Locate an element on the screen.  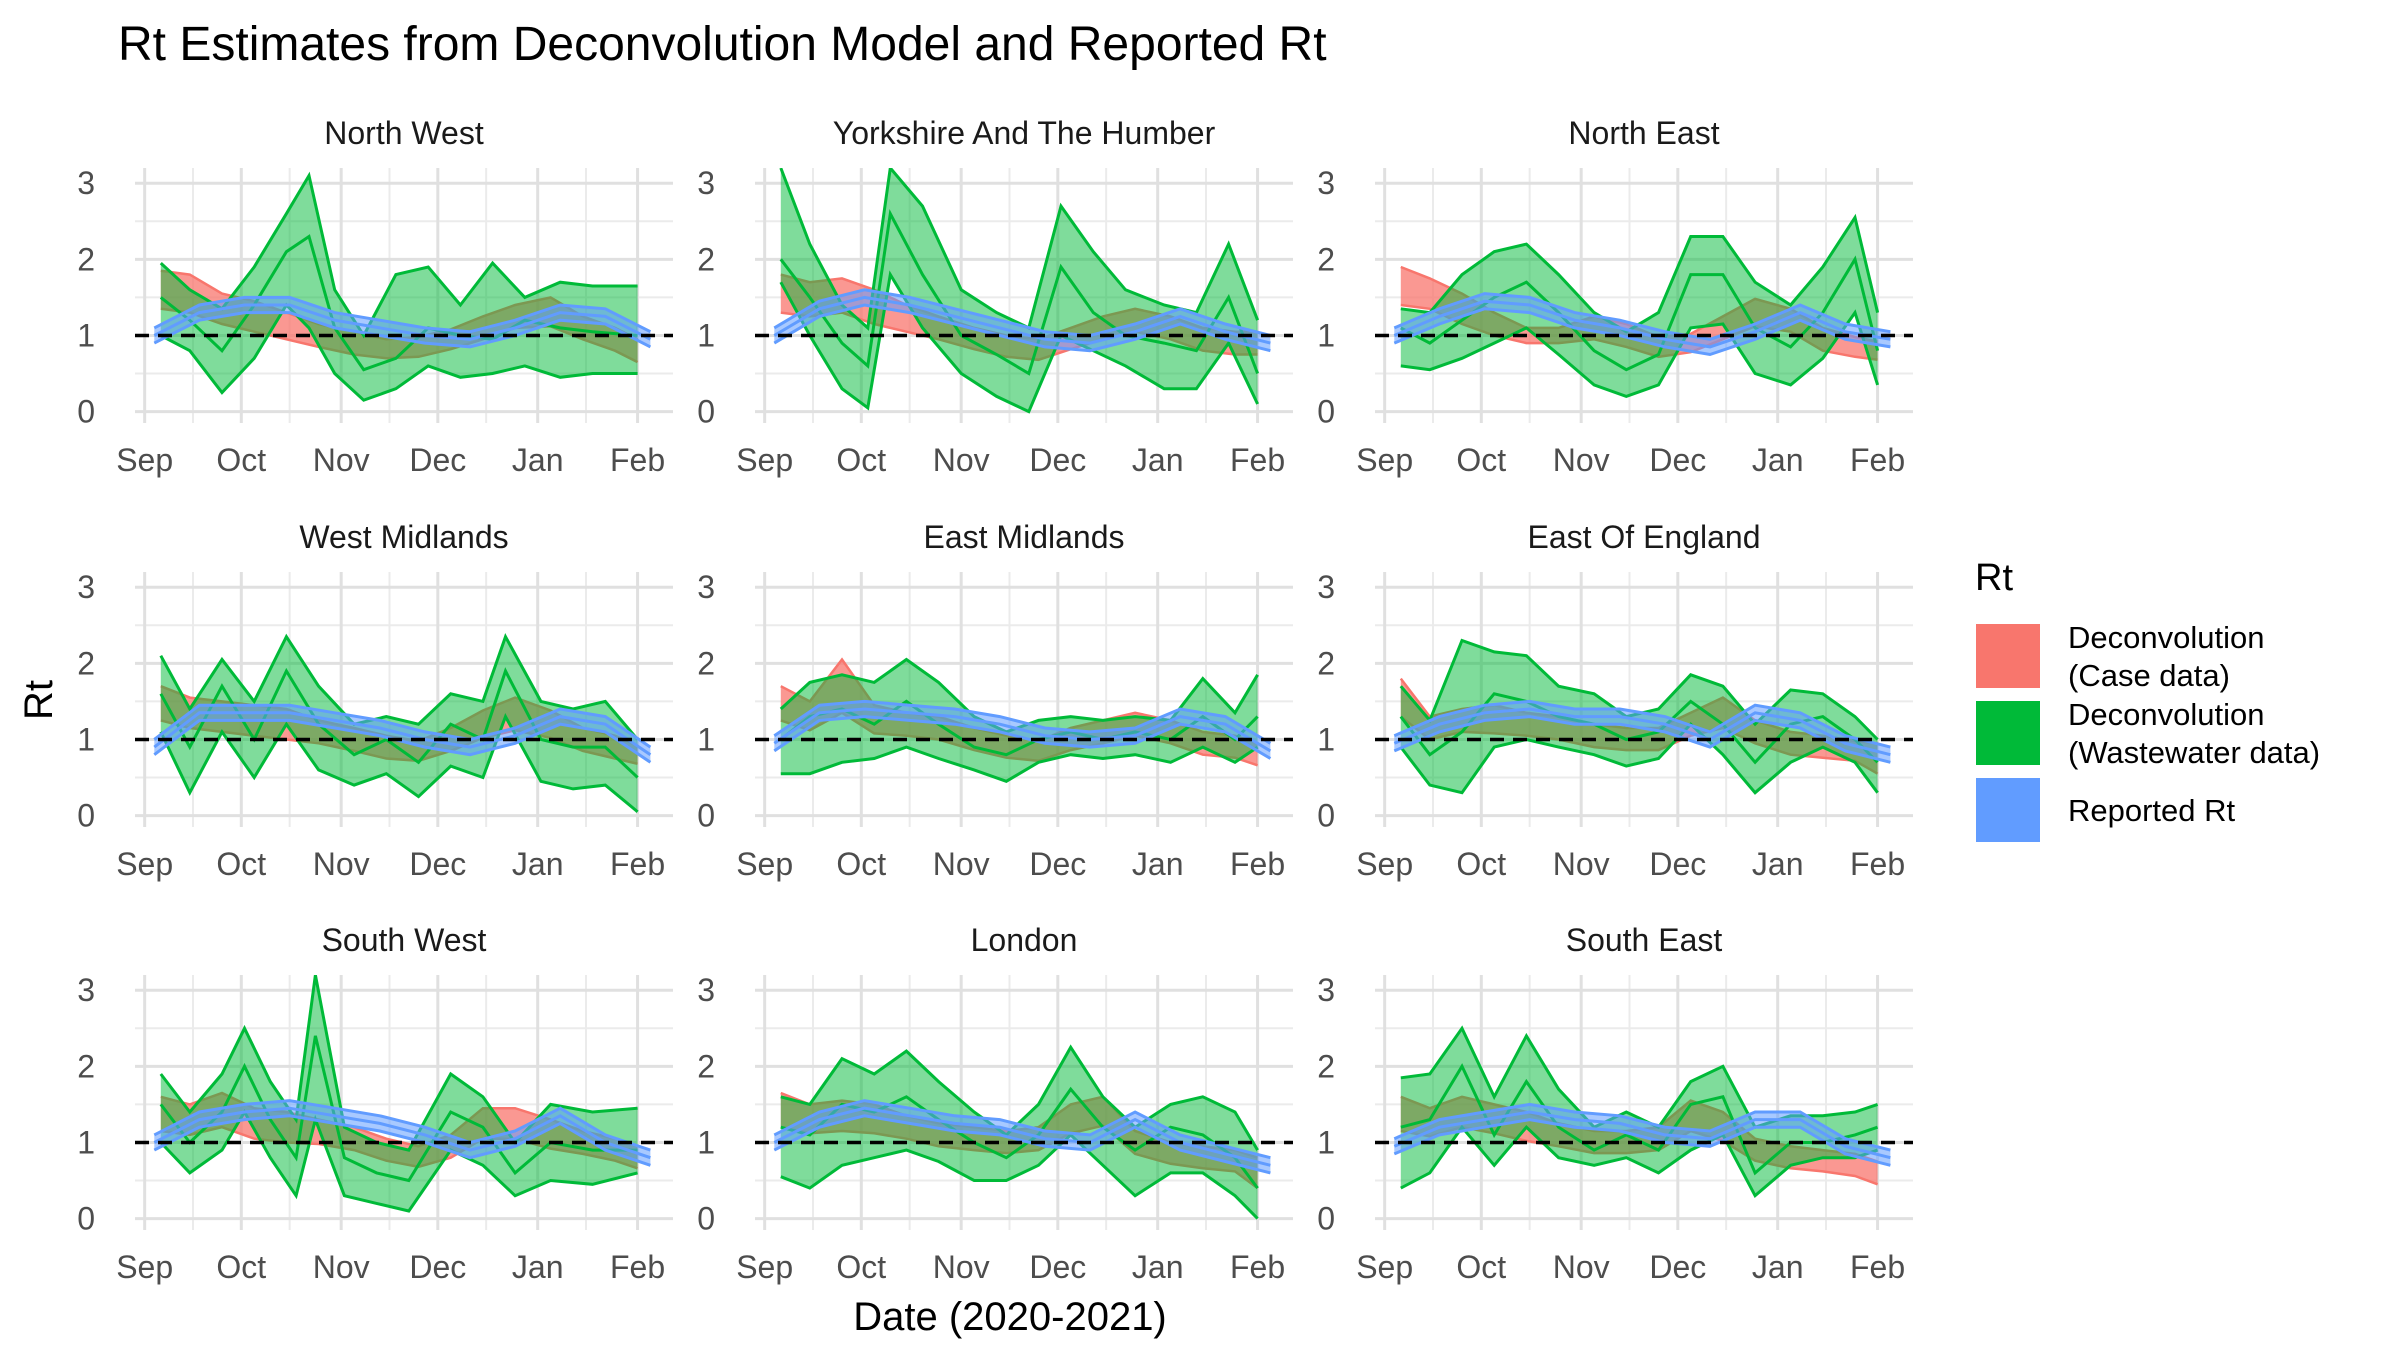
panel-east-midlands: East Midlands Sep Oct Nov Dec Jan Feb 0 1 2 3 is located at coordinates (995, 700).